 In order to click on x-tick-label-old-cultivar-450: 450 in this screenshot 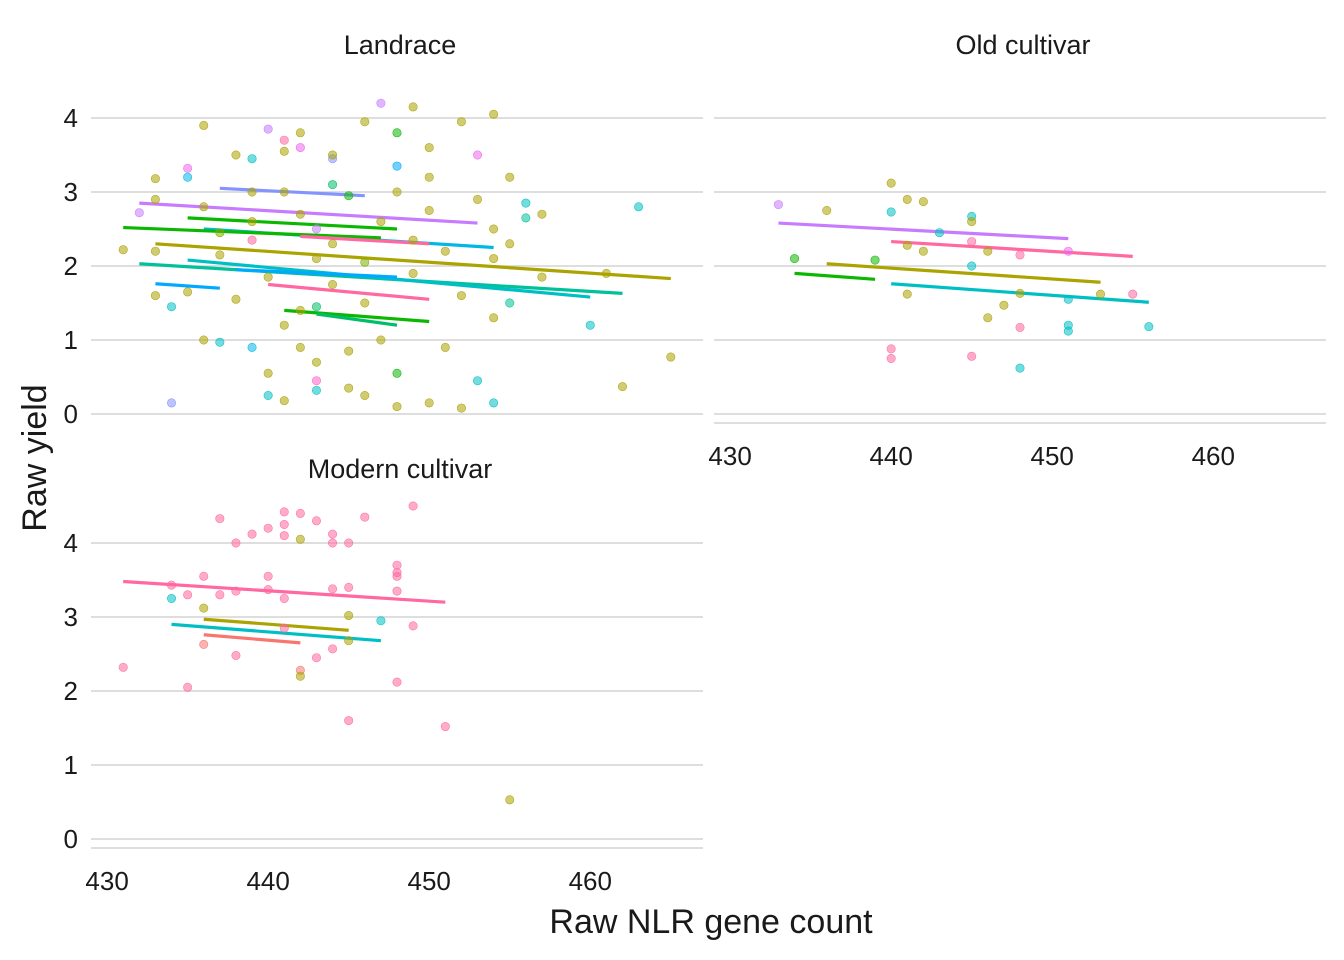, I will do `click(1052, 456)`.